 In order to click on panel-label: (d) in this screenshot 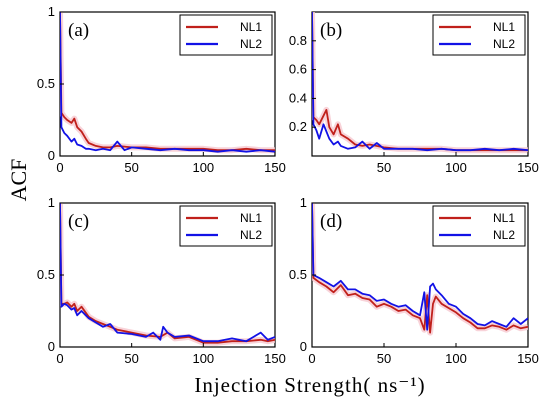, I will do `click(331, 221)`.